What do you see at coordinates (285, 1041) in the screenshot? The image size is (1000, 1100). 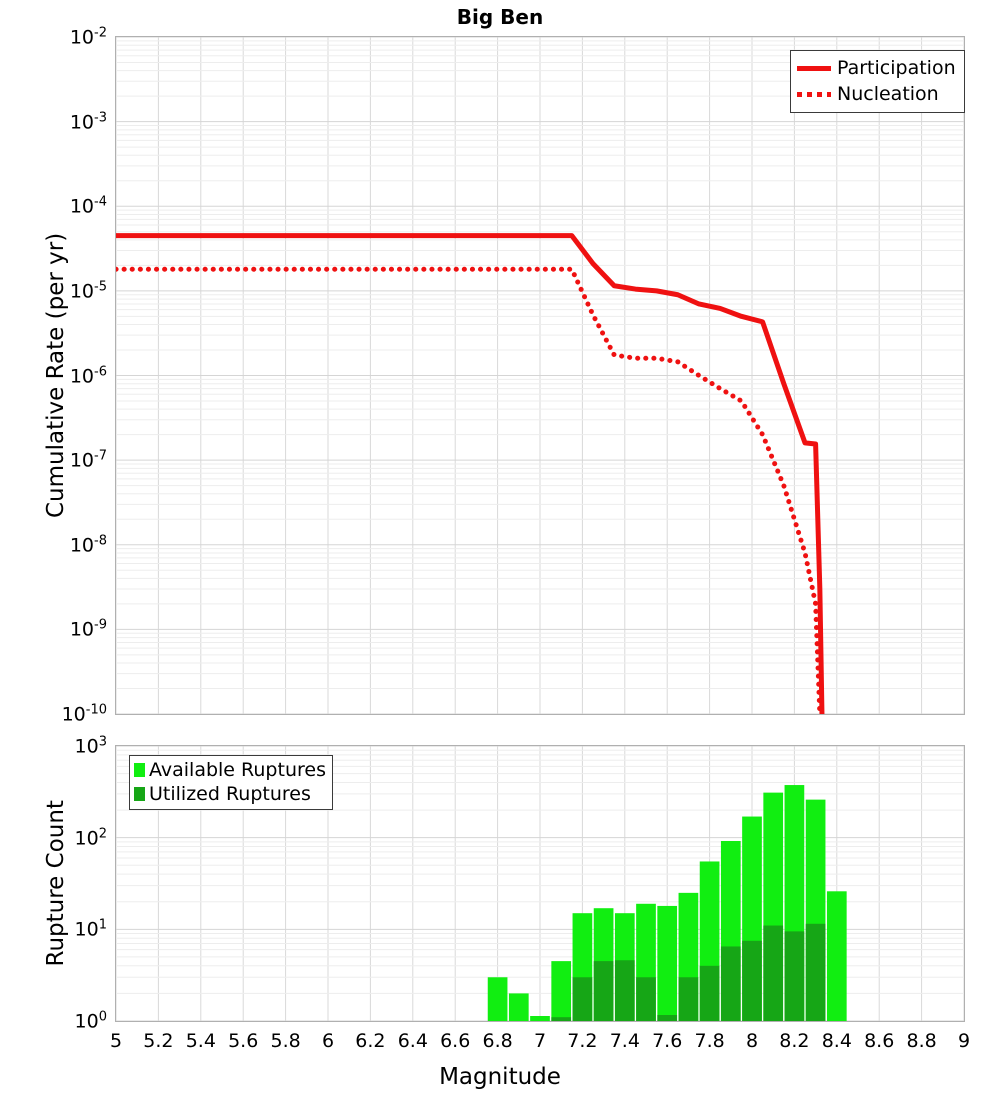 I see `xtick-5-8: 5.8` at bounding box center [285, 1041].